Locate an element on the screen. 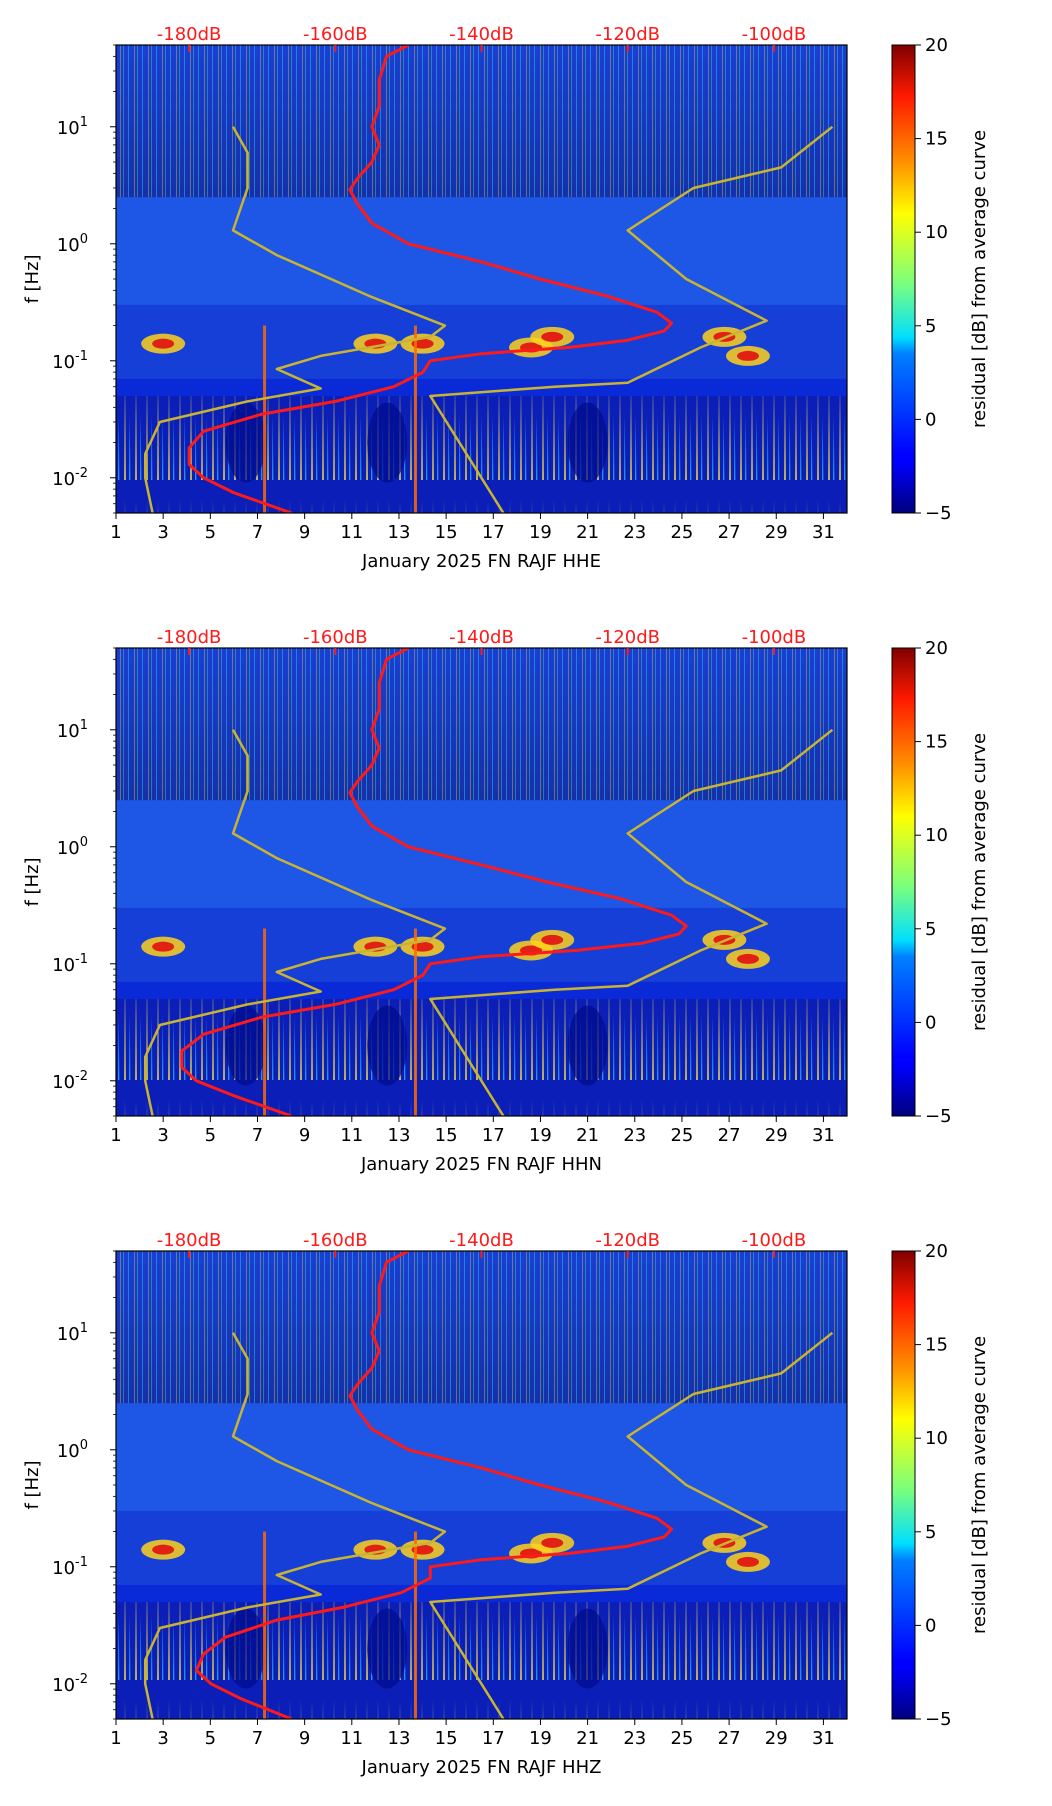 The height and width of the screenshot is (1806, 1052). y-tick-label: 10⁻² is located at coordinates (70, 1081).